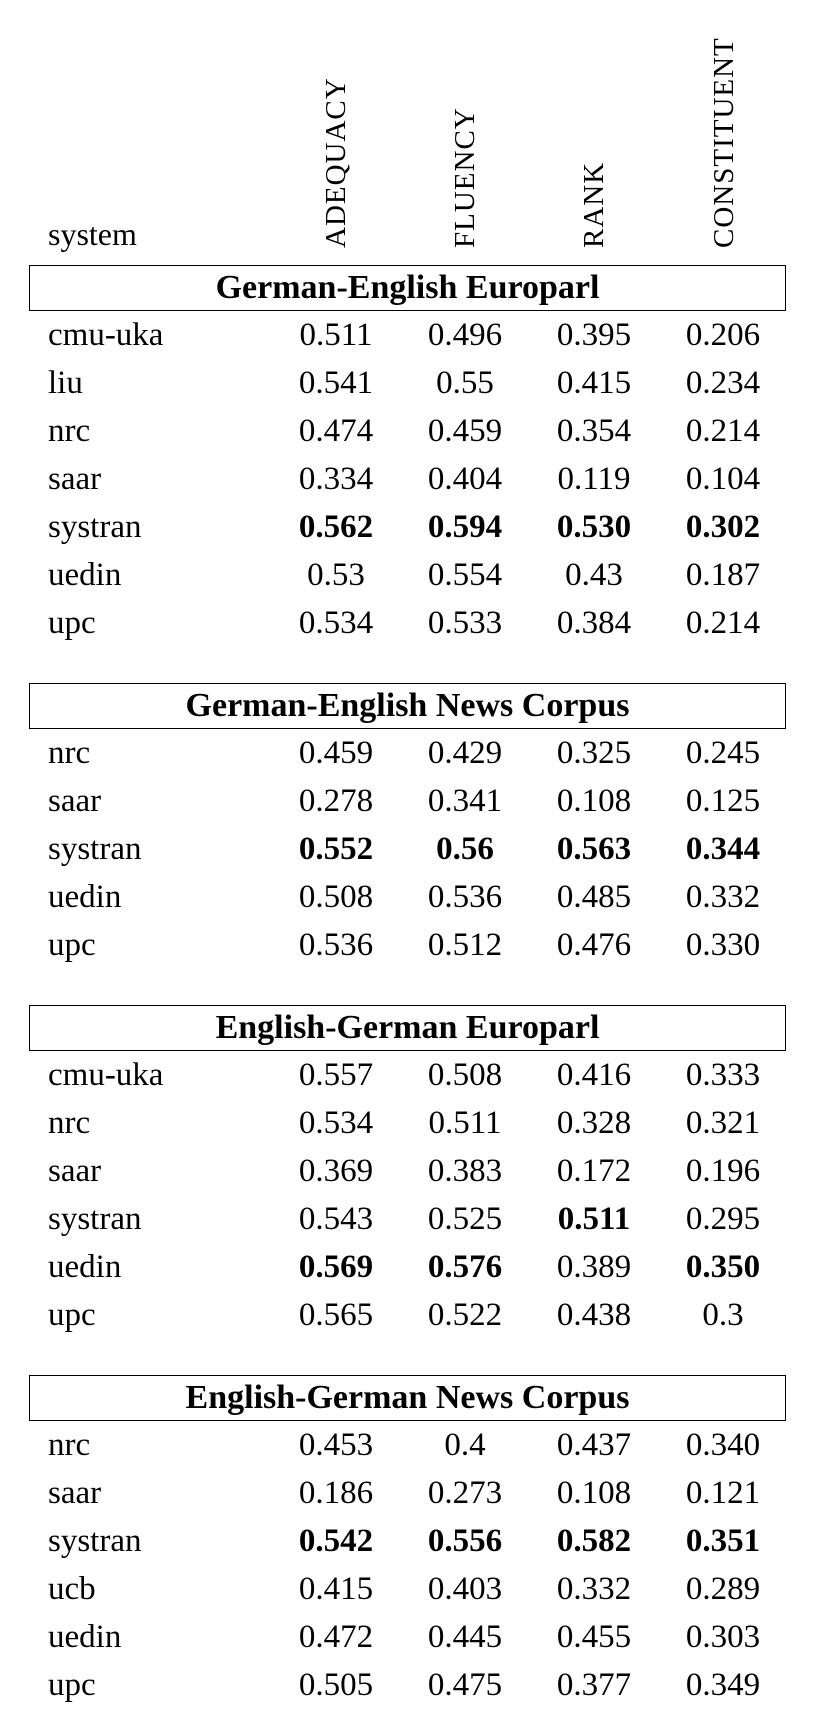 This screenshot has width=820, height=1709. I want to click on score-cell: 0.332, so click(594, 1589).